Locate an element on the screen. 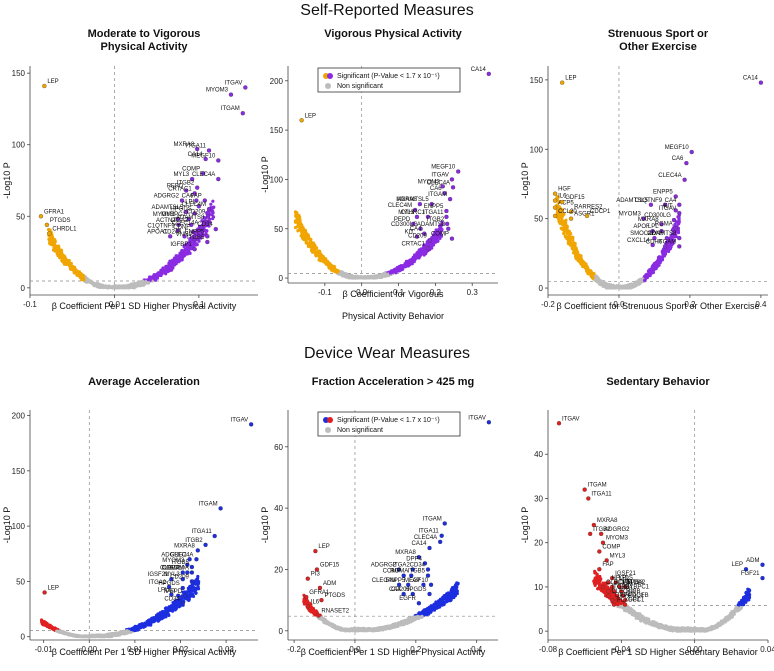 This screenshot has width=774, height=671. gene-label: ITGA11 is located at coordinates (201, 532).